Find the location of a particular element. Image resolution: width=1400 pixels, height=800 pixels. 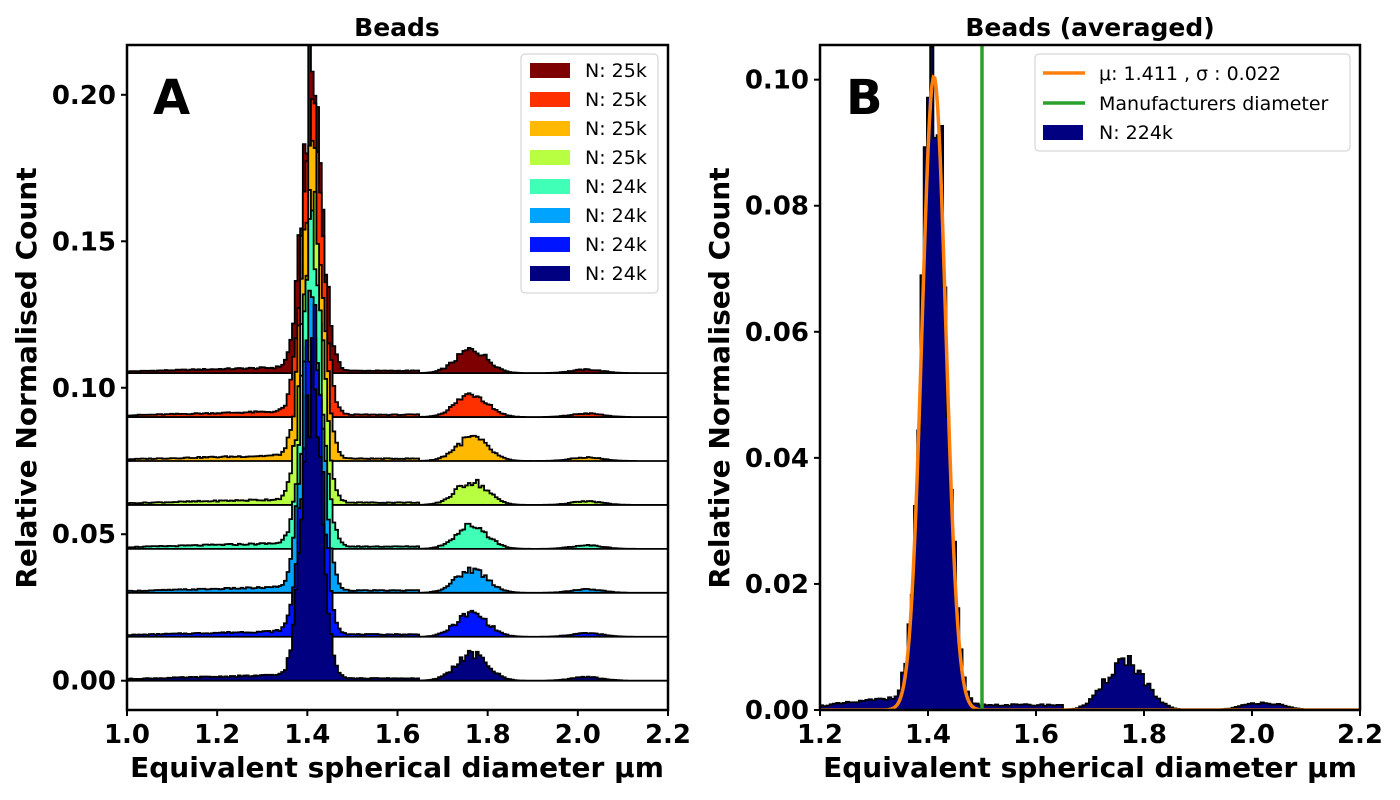

y-tick-label: 0.02 is located at coordinates (777, 585).